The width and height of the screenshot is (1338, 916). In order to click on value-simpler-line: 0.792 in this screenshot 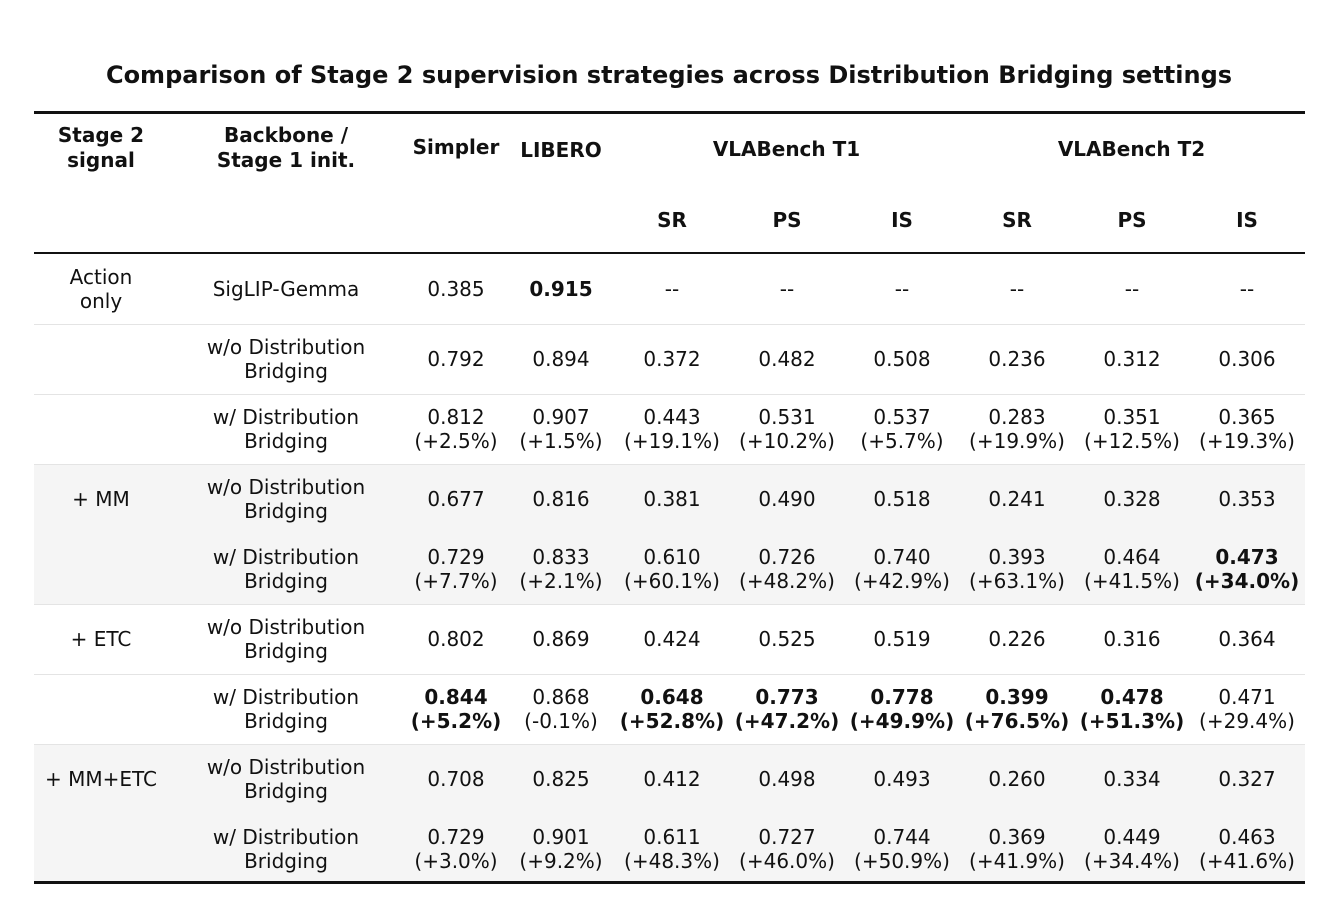, I will do `click(456, 359)`.